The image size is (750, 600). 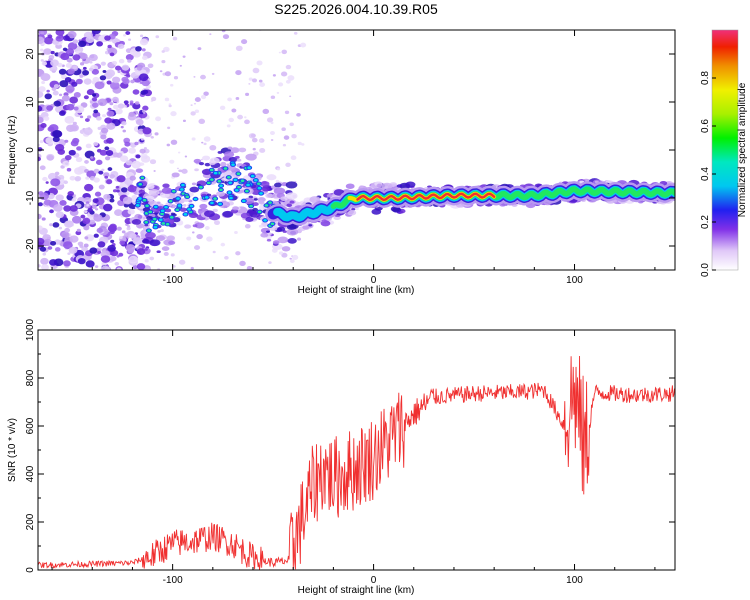 What do you see at coordinates (742, 149) in the screenshot?
I see `colorbar-label: Normalized spectral amplitude` at bounding box center [742, 149].